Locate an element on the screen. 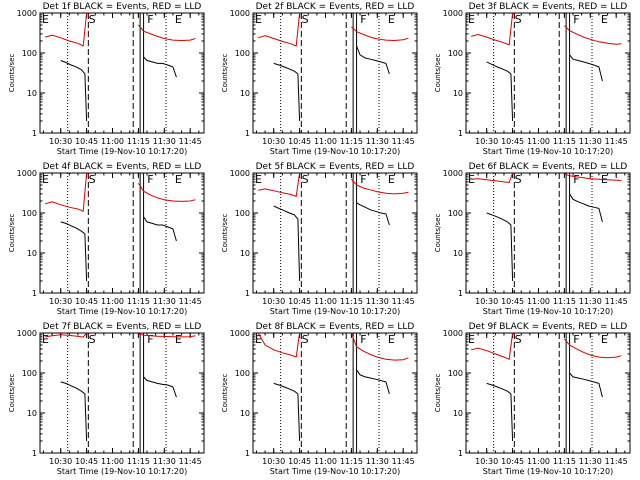 The image size is (640, 480). chart-title: Det 4f BLACK = Events, RED = LLD is located at coordinates (122, 167).